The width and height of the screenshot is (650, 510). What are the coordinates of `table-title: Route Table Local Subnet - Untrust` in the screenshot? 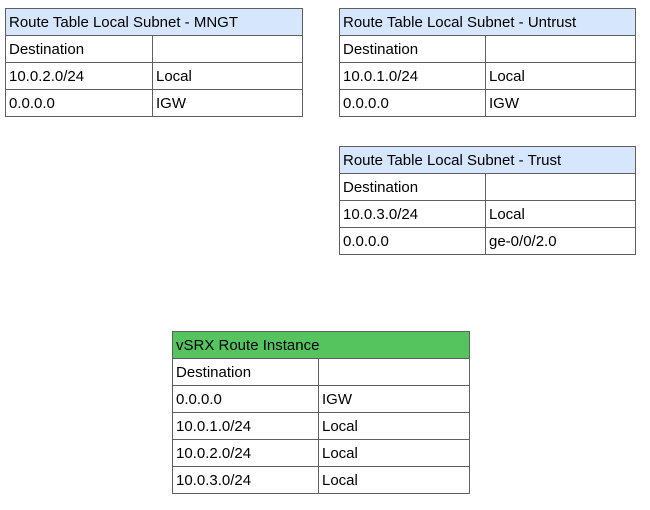 It's located at (487, 22).